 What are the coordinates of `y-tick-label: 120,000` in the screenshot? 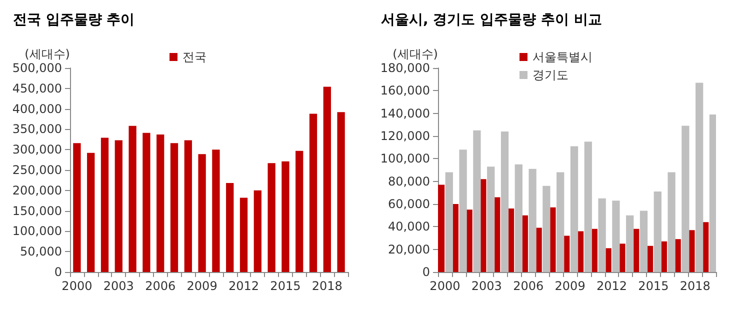 It's located at (405, 136).